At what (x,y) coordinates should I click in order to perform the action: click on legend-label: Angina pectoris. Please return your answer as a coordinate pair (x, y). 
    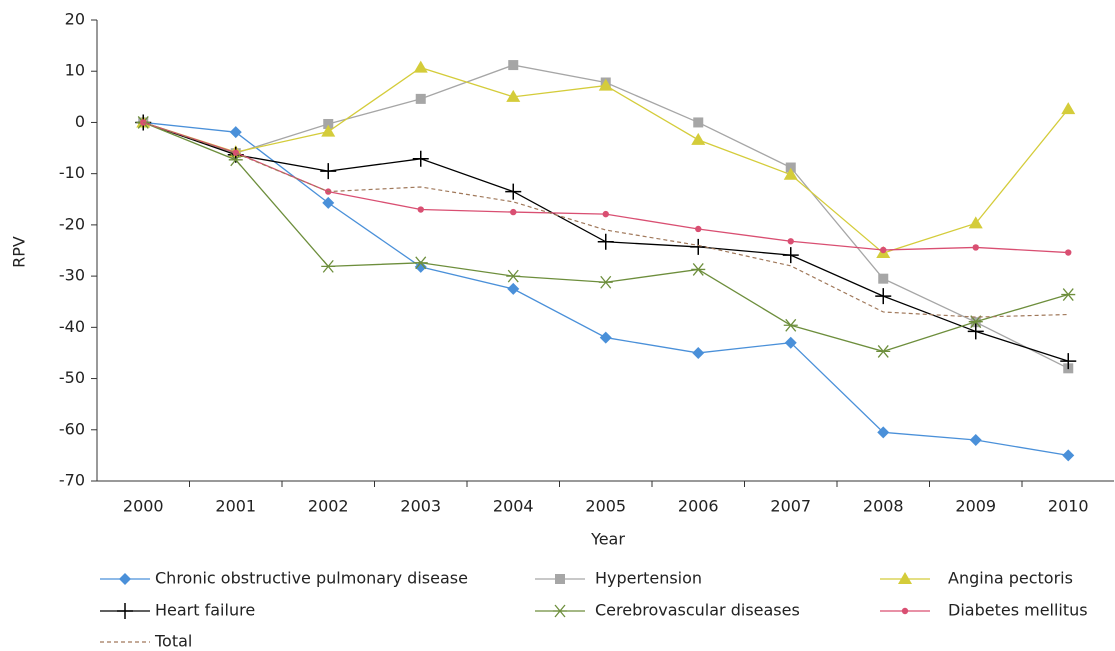
    Looking at the image, I should click on (1010, 578).